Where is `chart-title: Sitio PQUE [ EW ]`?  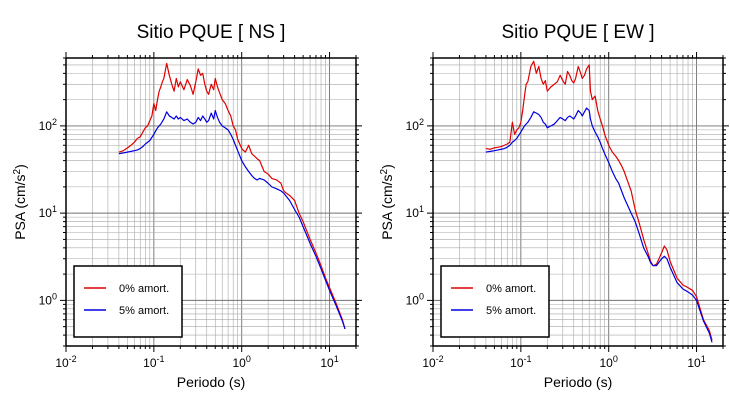
chart-title: Sitio PQUE [ EW ] is located at coordinates (577, 32).